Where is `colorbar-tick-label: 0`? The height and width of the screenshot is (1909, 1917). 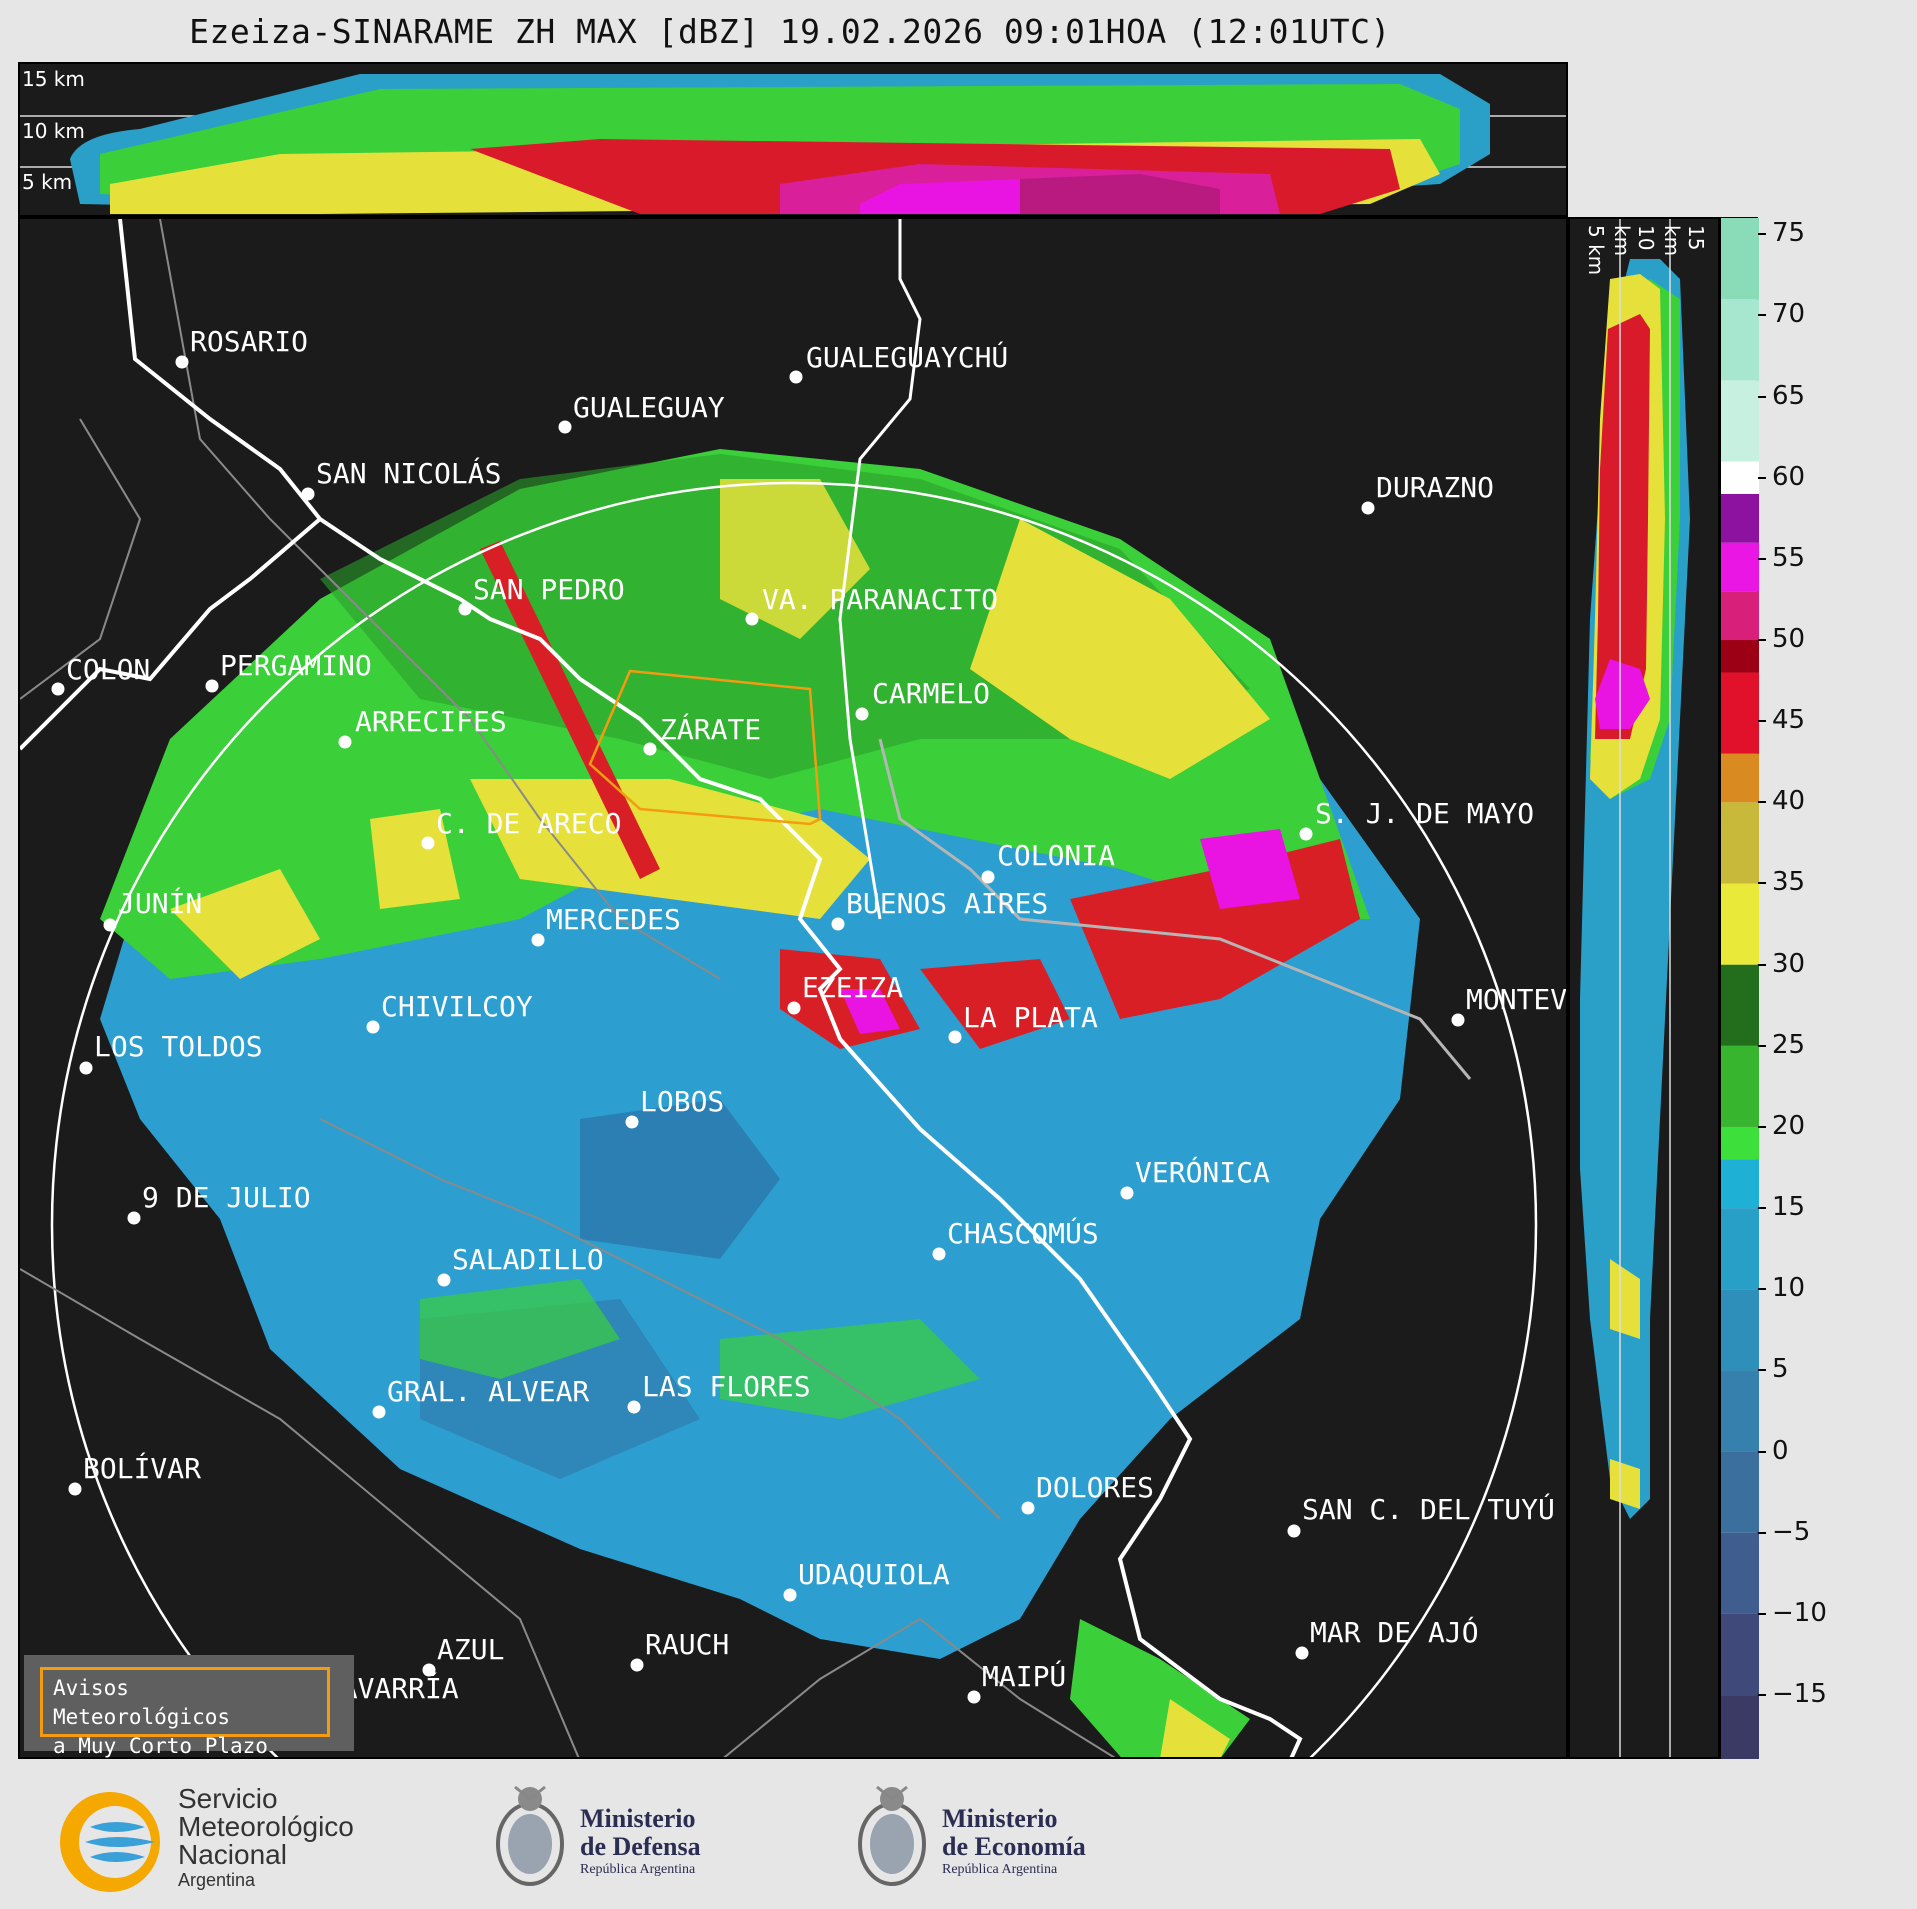 colorbar-tick-label: 0 is located at coordinates (1780, 1450).